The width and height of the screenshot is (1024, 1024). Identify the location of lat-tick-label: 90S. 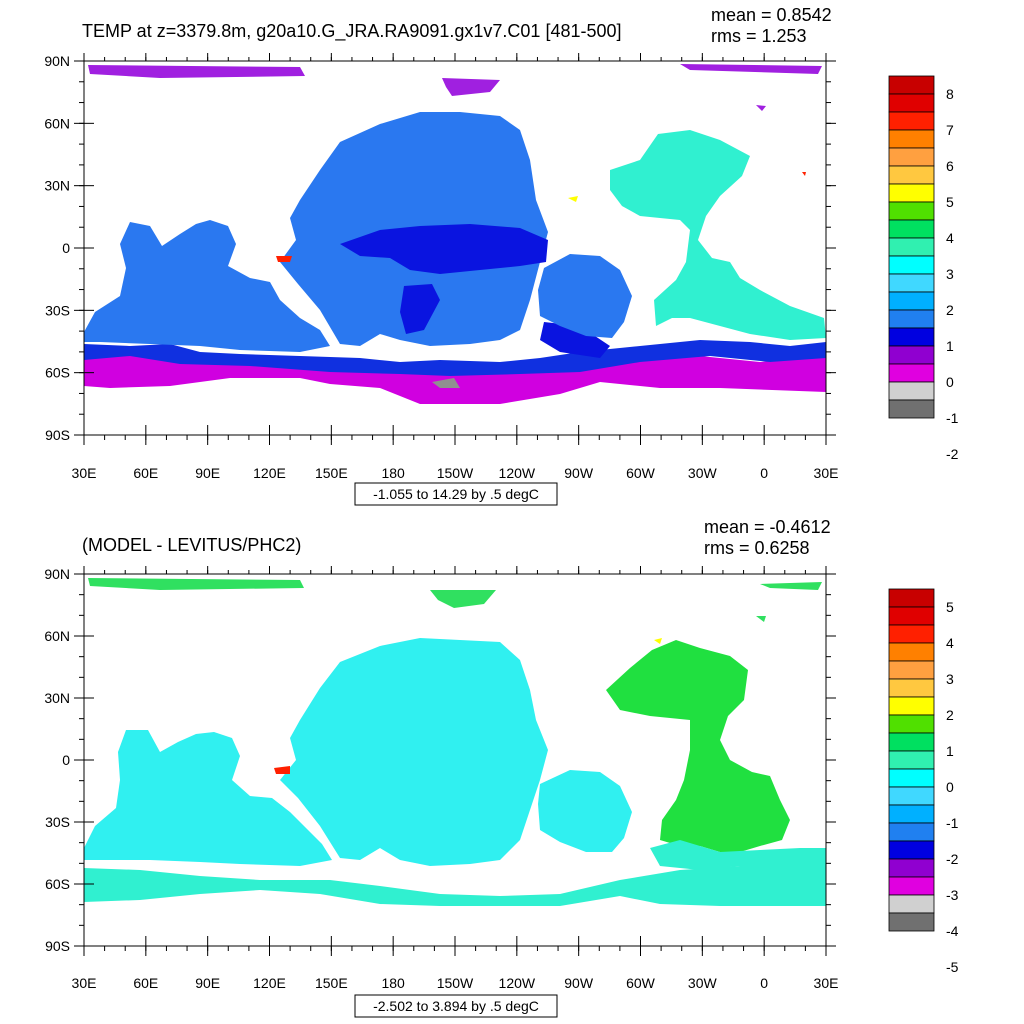
(57, 435).